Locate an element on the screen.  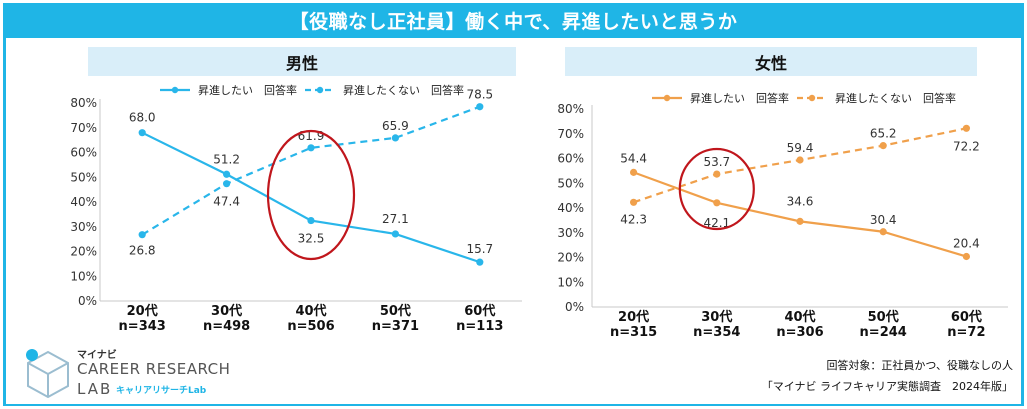
female-data-label: 34.6 is located at coordinates (800, 201).